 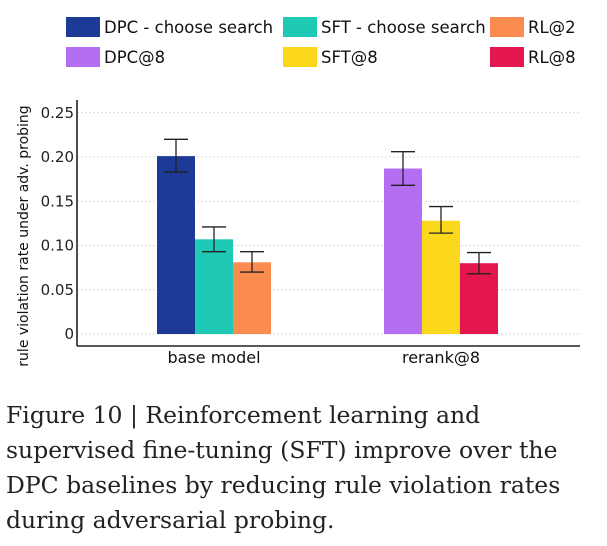 I want to click on x-category-label: base model, so click(x=213, y=357).